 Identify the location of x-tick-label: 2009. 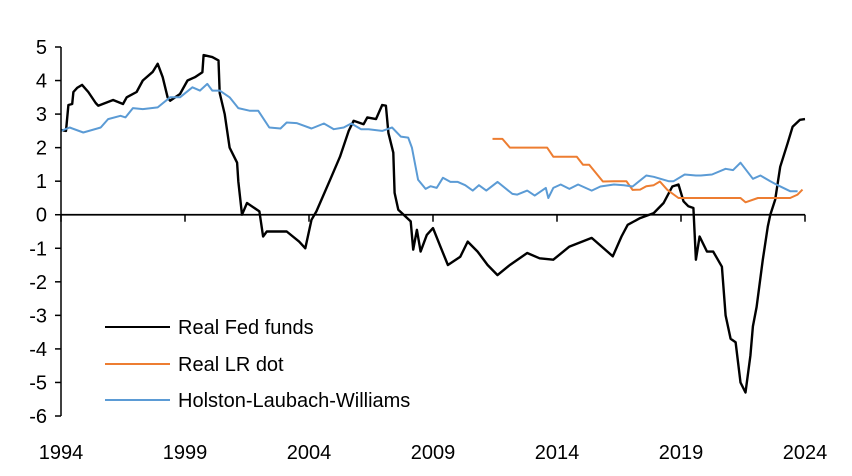
(433, 453).